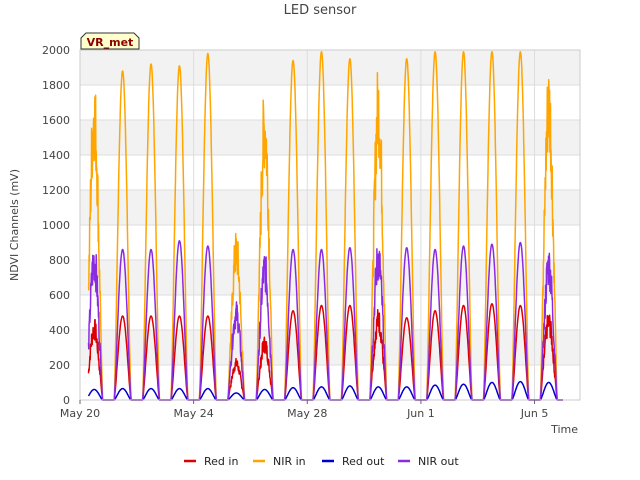  What do you see at coordinates (321, 461) in the screenshot?
I see `legend: Red in NIR in Red out NIR out` at bounding box center [321, 461].